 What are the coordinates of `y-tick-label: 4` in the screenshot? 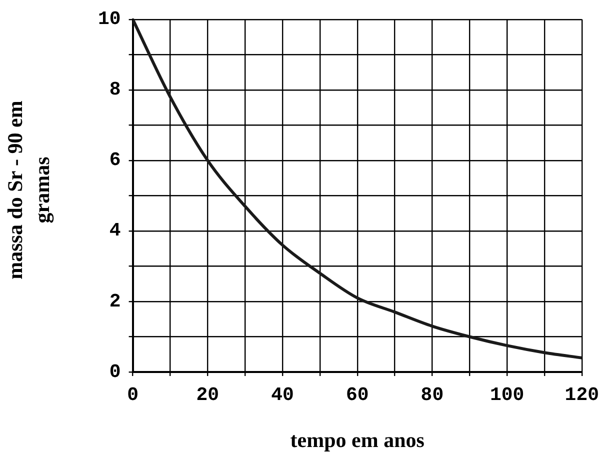 It's located at (115, 231).